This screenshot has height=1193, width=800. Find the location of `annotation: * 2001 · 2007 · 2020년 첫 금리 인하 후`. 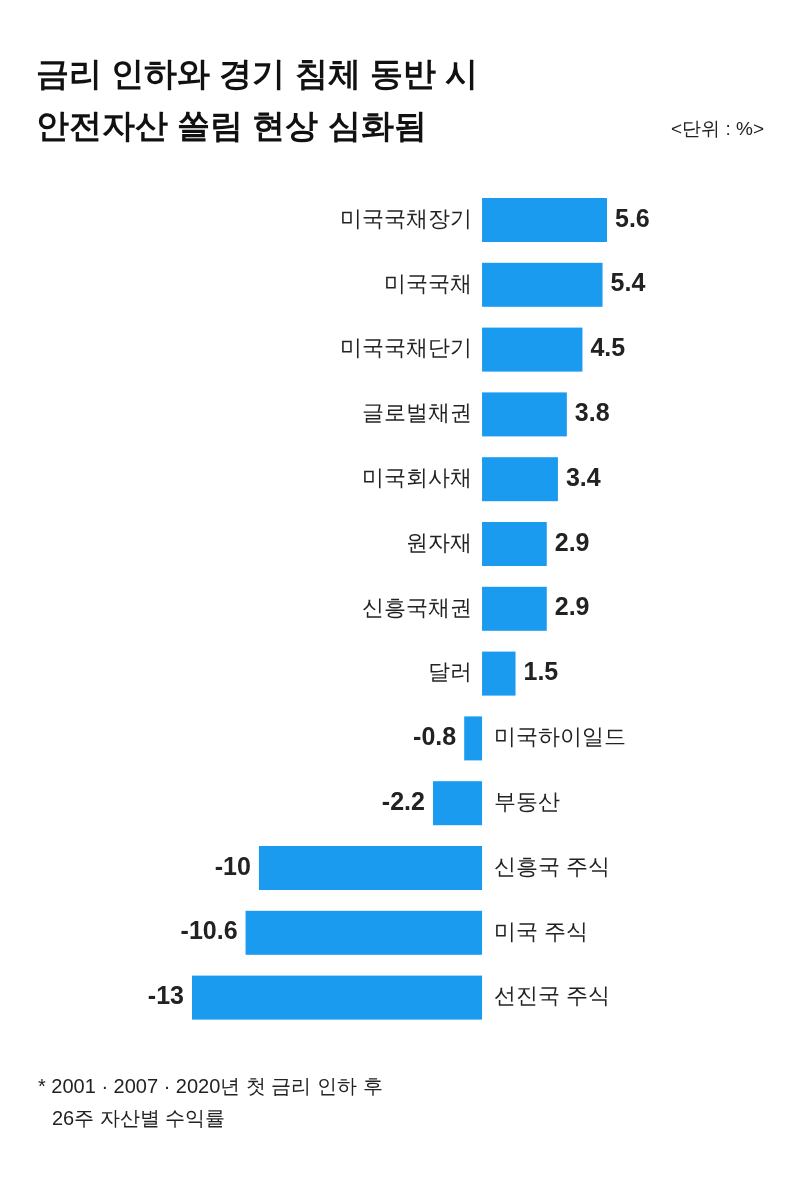

annotation: * 2001 · 2007 · 2020년 첫 금리 인하 후 is located at coordinates (210, 1086).